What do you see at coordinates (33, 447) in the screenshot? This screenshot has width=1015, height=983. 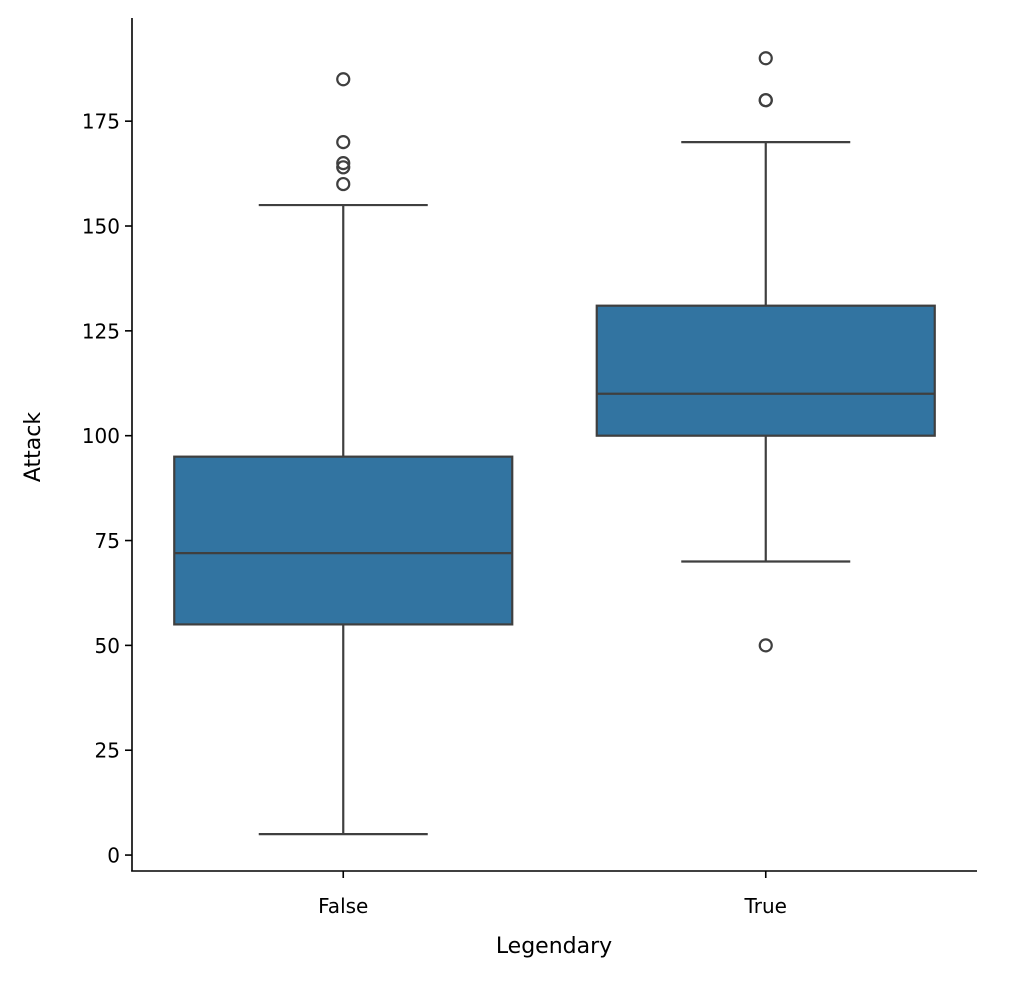 I see `y-axis-label: Attack` at bounding box center [33, 447].